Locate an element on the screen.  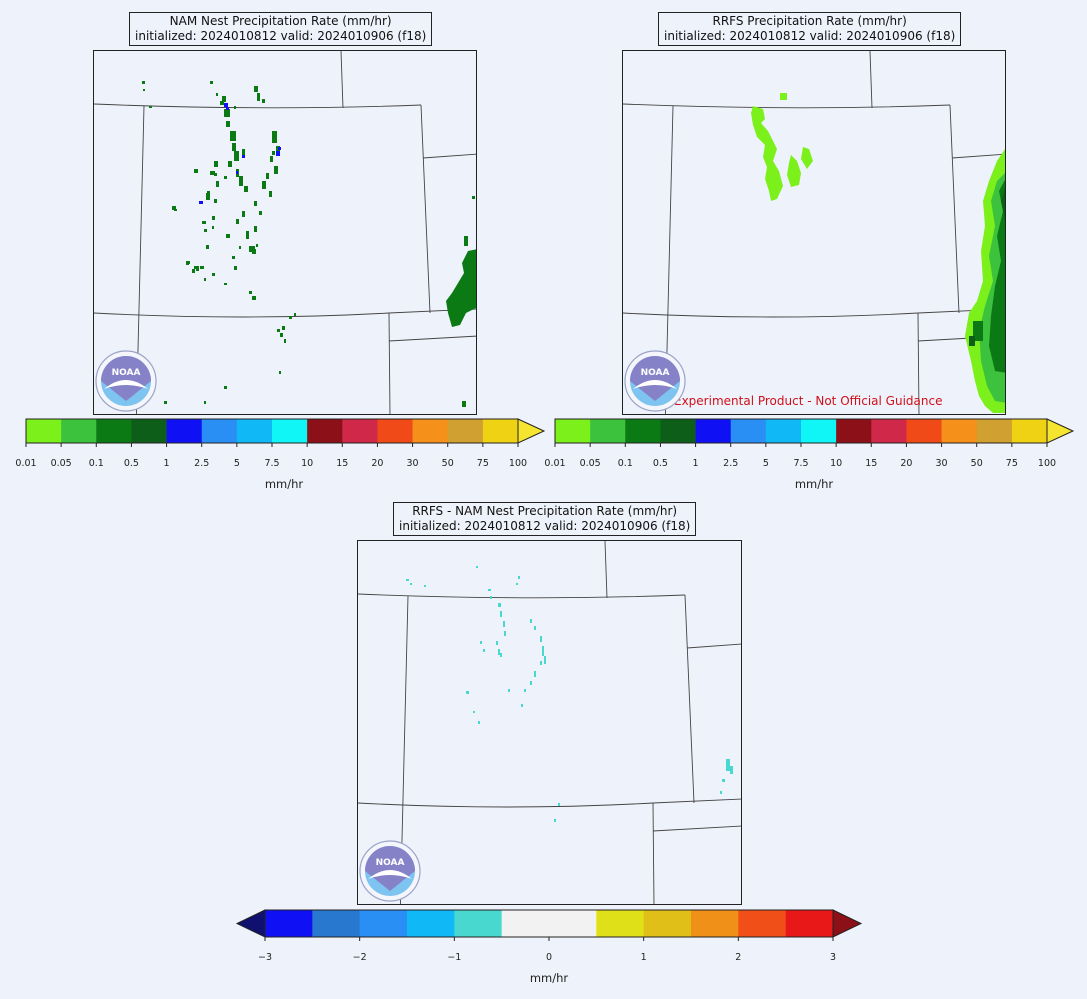
colorbar-tick-label: 1 is located at coordinates (166, 463).